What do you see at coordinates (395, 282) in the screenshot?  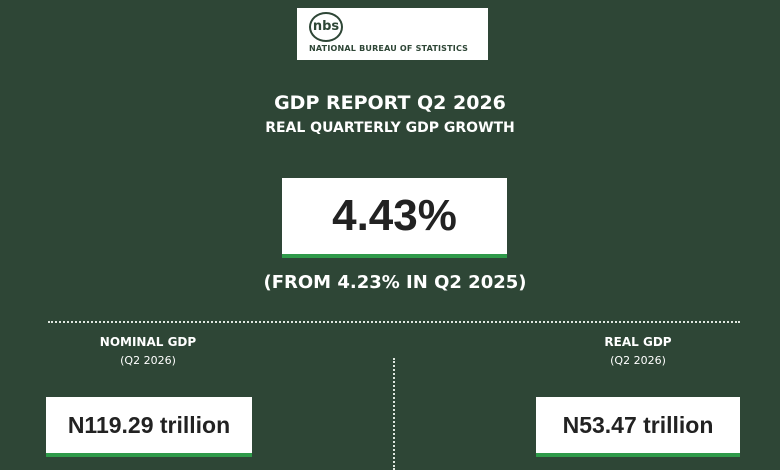 I see `comparison: (FROM 4.23% IN Q2 2025)` at bounding box center [395, 282].